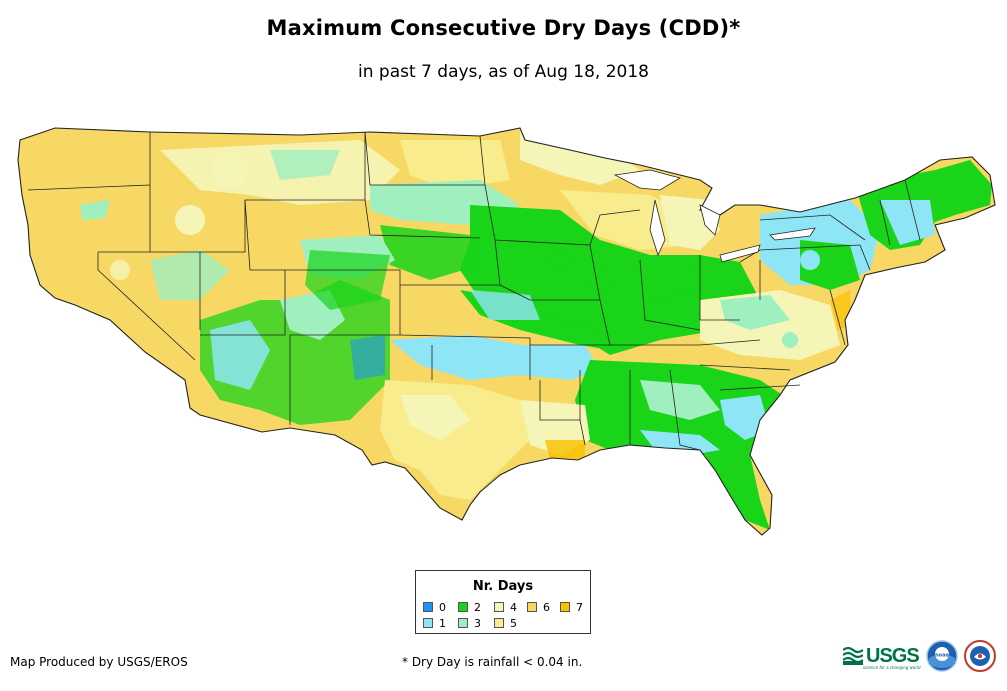 The width and height of the screenshot is (1007, 691). I want to click on map-credit: Map Produced by USGS/EROS, so click(99, 662).